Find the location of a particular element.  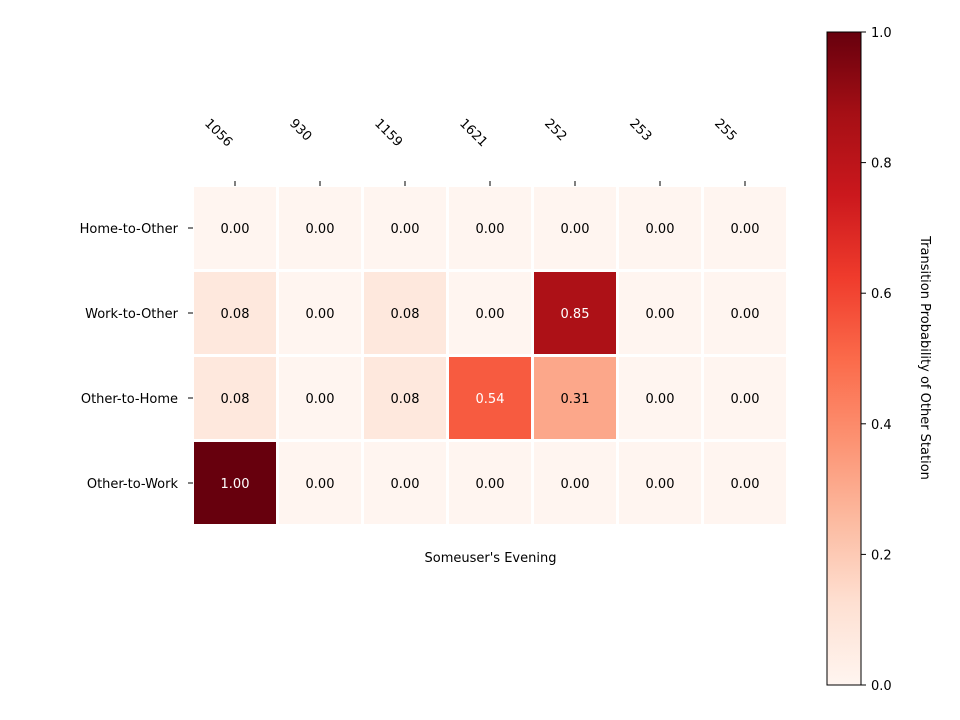

colorbar-tick-label: 0.2 is located at coordinates (881, 555).